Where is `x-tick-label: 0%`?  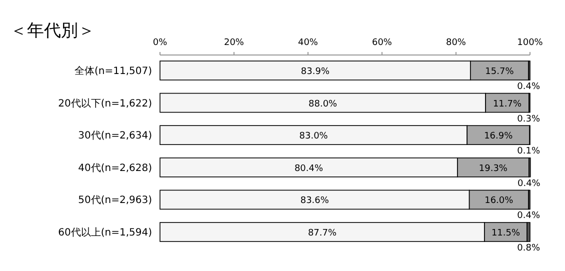 x-tick-label: 0% is located at coordinates (160, 43).